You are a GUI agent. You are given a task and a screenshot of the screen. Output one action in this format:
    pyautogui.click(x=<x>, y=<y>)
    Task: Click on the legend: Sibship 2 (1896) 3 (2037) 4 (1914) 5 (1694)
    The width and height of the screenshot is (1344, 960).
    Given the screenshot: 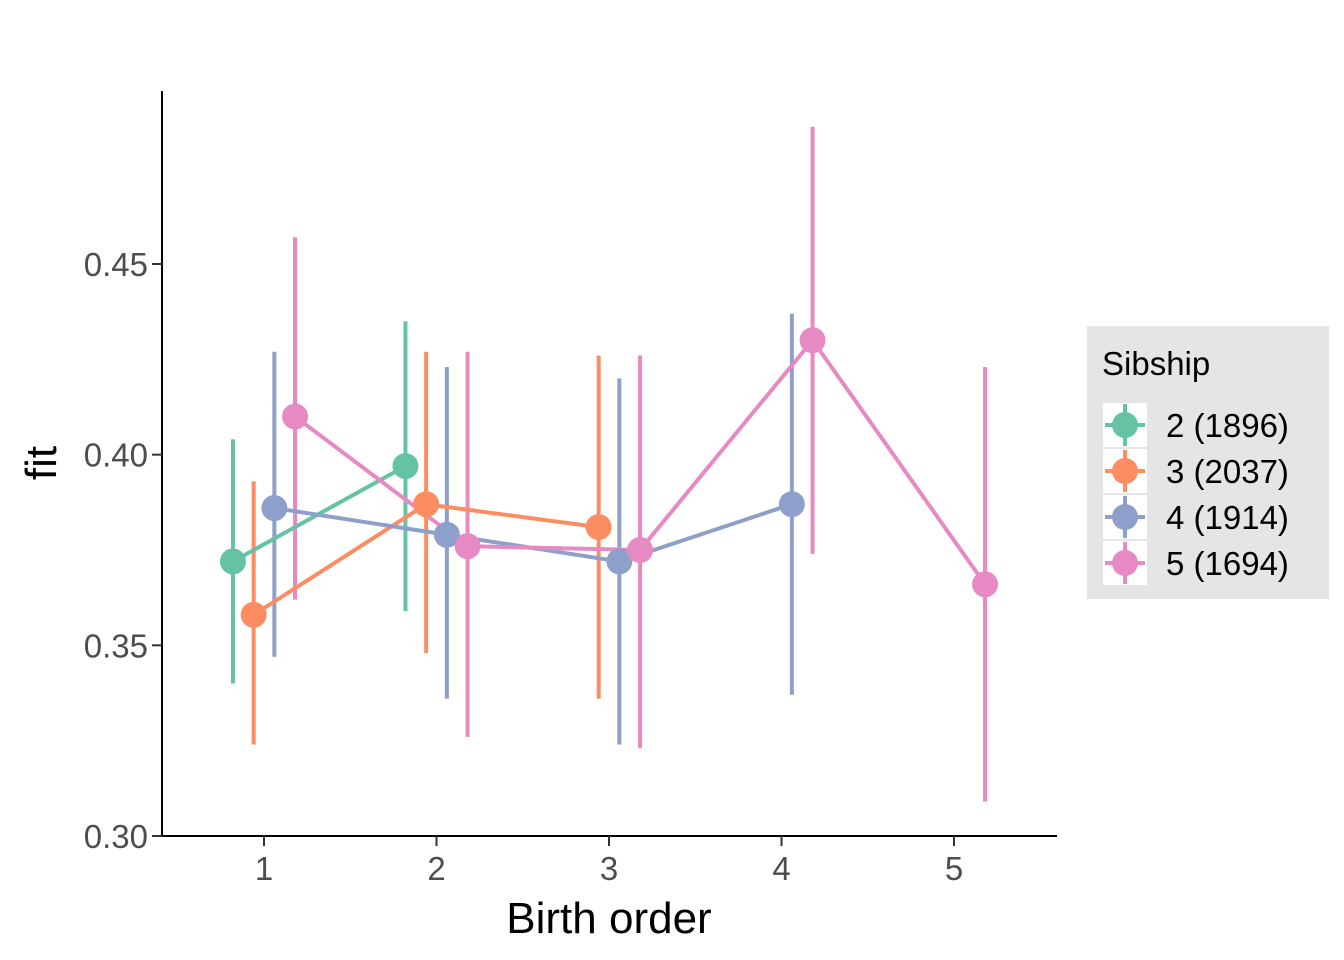 What is the action you would take?
    pyautogui.click(x=1208, y=462)
    